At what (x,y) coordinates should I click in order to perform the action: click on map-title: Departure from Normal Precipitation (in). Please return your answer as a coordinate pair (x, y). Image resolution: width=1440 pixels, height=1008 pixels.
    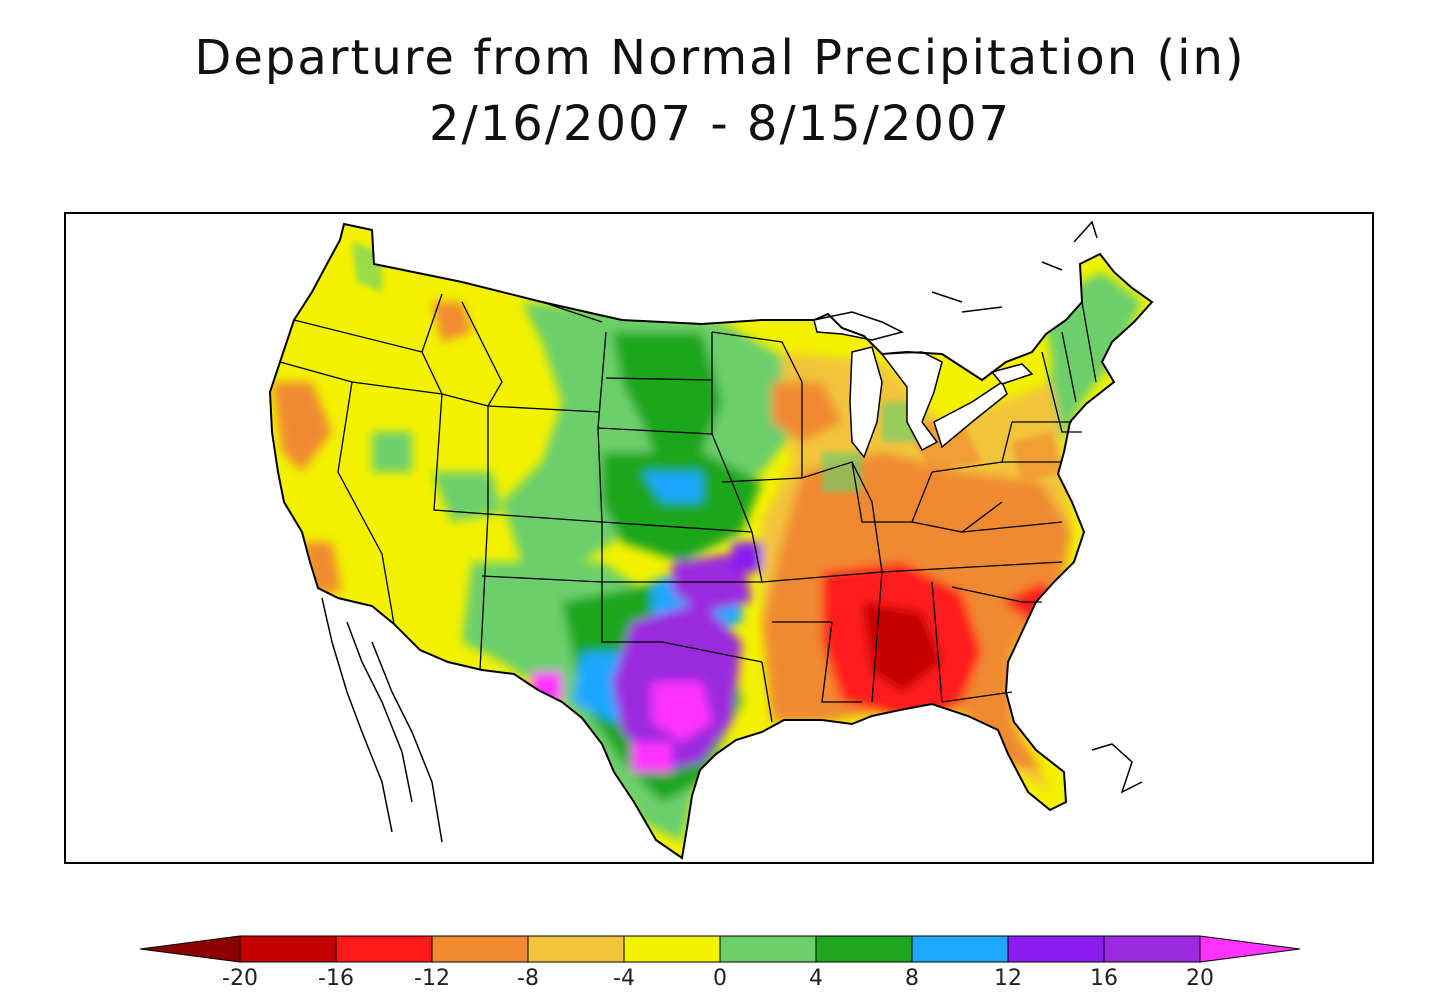
    Looking at the image, I should click on (720, 58).